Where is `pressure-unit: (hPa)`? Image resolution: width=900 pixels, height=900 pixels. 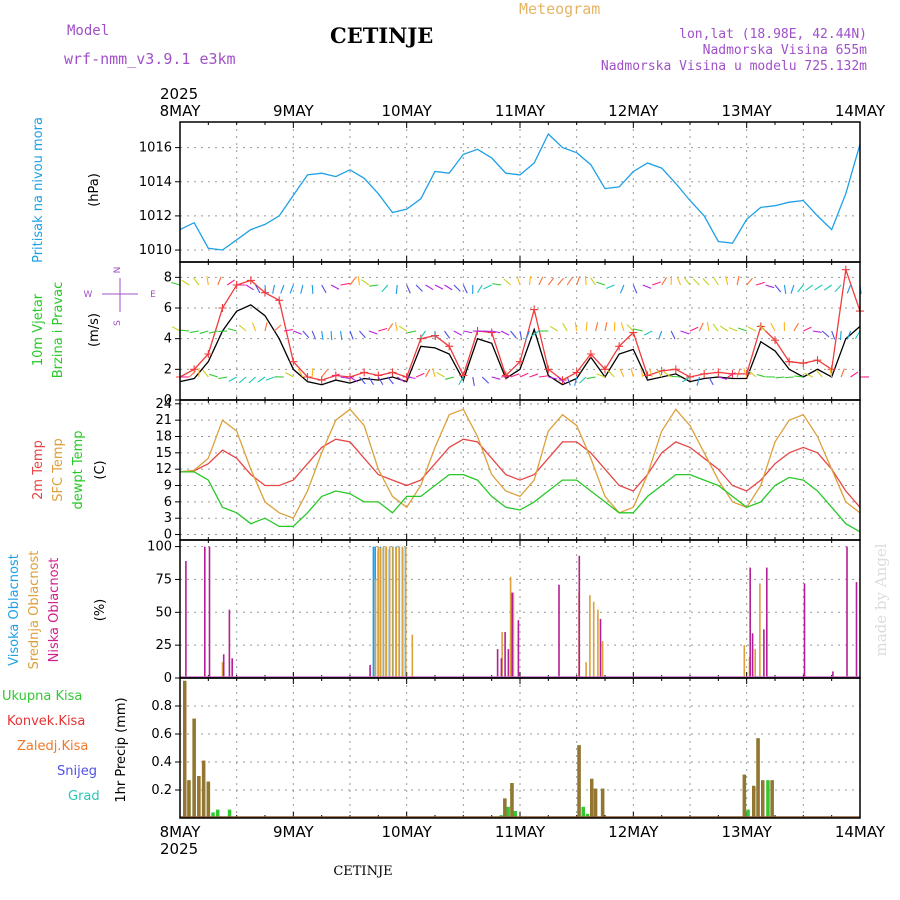 pressure-unit: (hPa) is located at coordinates (94, 190).